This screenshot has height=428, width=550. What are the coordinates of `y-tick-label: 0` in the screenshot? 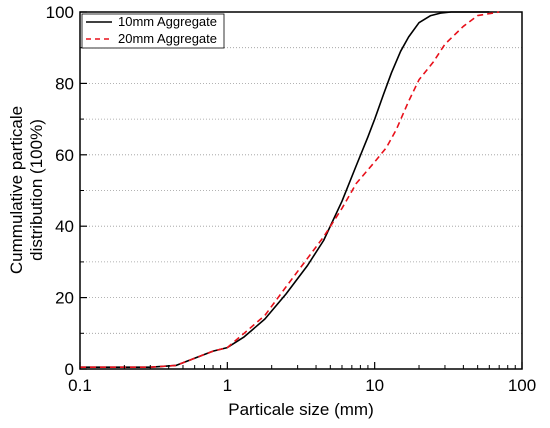 It's located at (69, 369).